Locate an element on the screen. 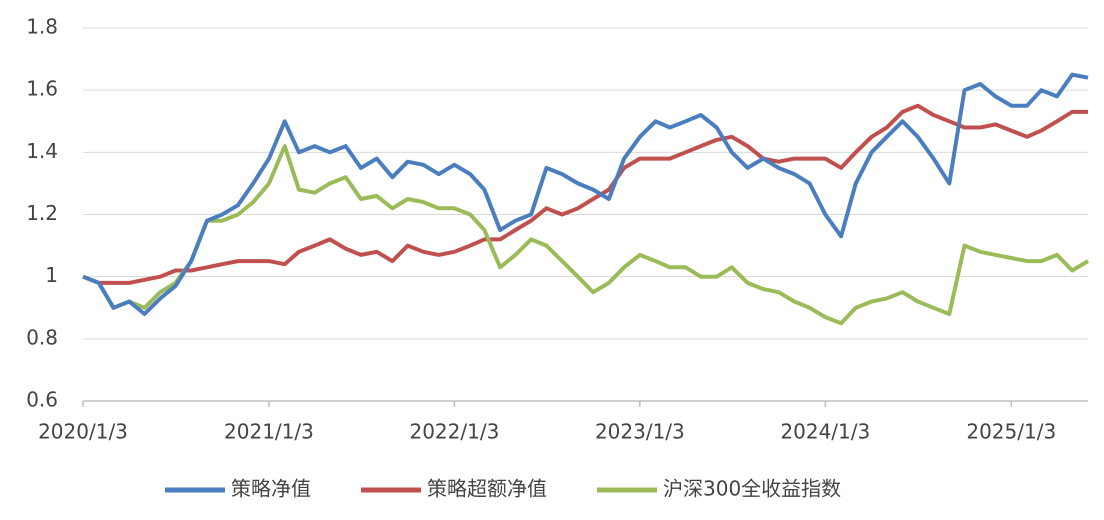  y-tick-label: 1 is located at coordinates (51, 275).